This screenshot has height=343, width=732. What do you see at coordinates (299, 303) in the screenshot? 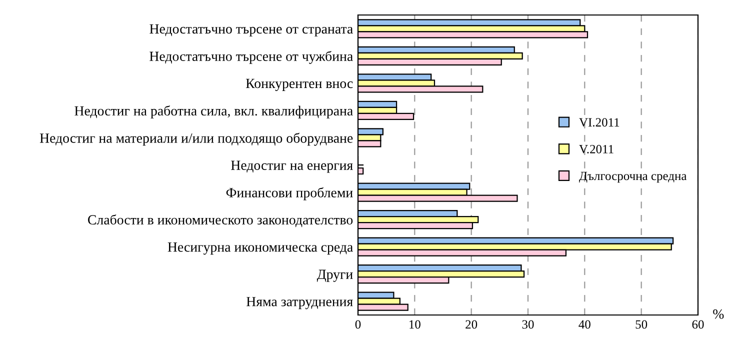
I see `y-tick-label: Няма затруднения` at bounding box center [299, 303].